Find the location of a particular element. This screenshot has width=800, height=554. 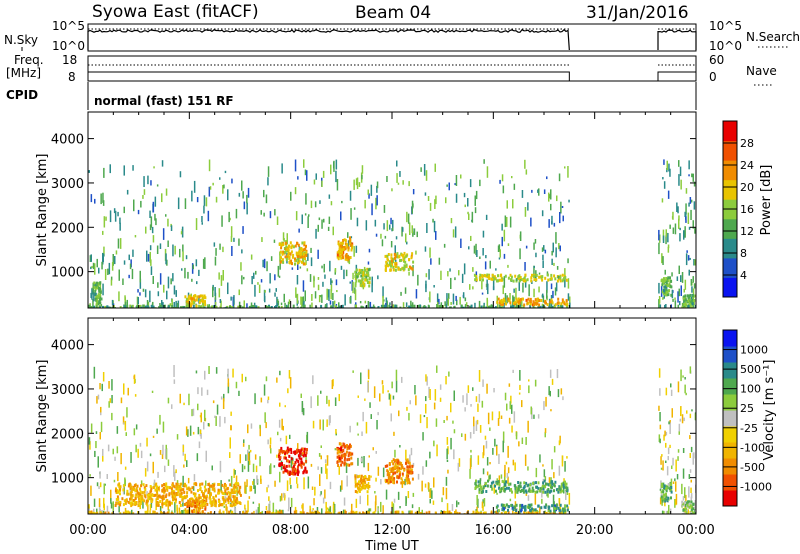

colorbar-tick-label: 16 is located at coordinates (747, 209).